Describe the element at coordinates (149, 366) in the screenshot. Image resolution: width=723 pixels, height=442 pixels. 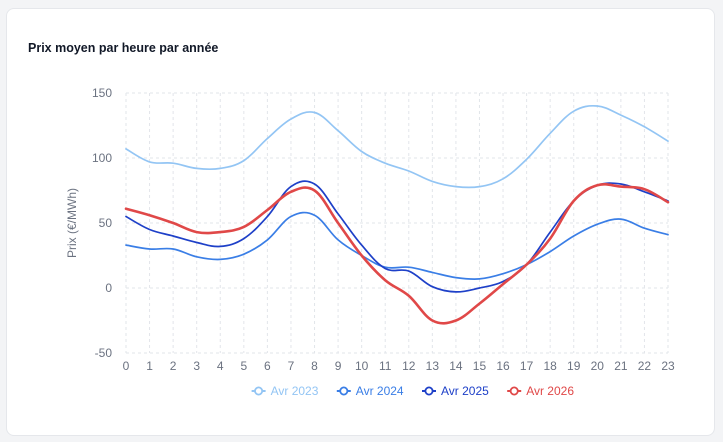
I see `x-tick-label: 1` at that location.